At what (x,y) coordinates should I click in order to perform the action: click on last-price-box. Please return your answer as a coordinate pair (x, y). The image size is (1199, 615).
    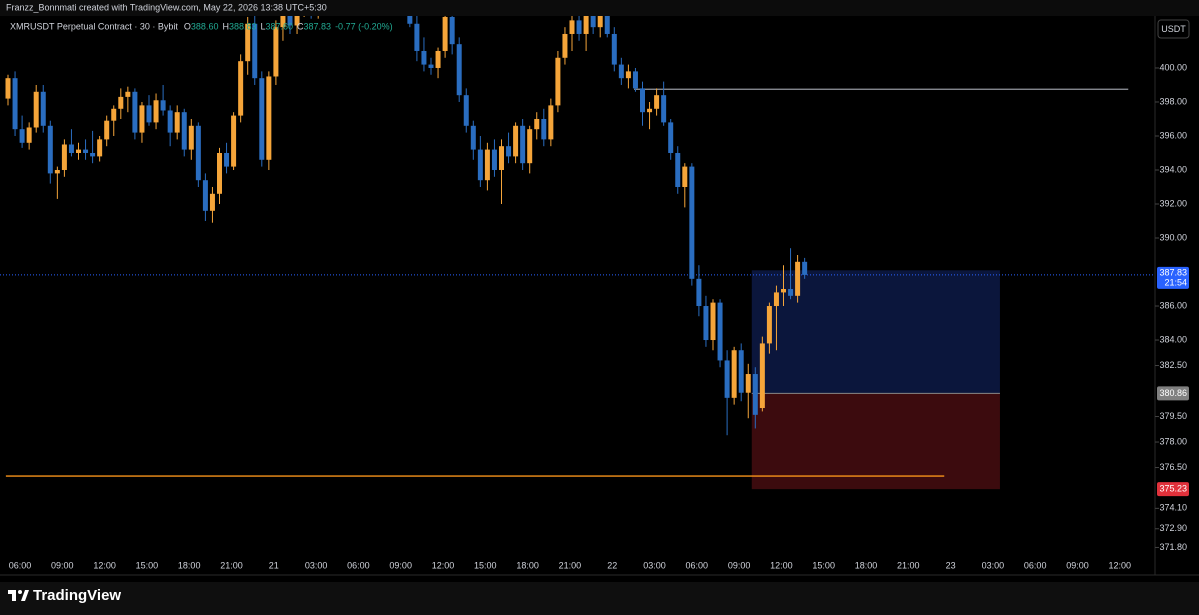
    Looking at the image, I should click on (1173, 277).